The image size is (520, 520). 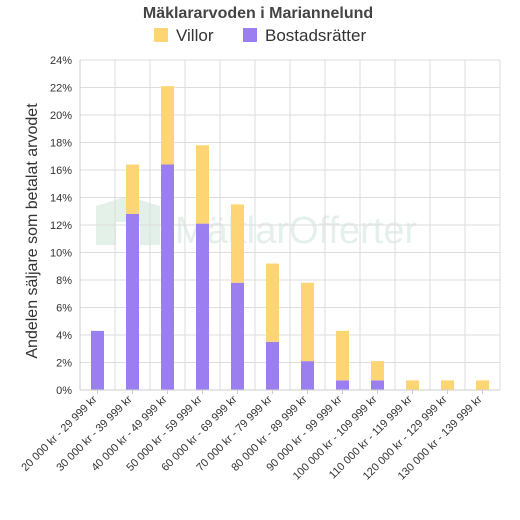 What do you see at coordinates (61, 89) in the screenshot?
I see `y-tick-label: 22%` at bounding box center [61, 89].